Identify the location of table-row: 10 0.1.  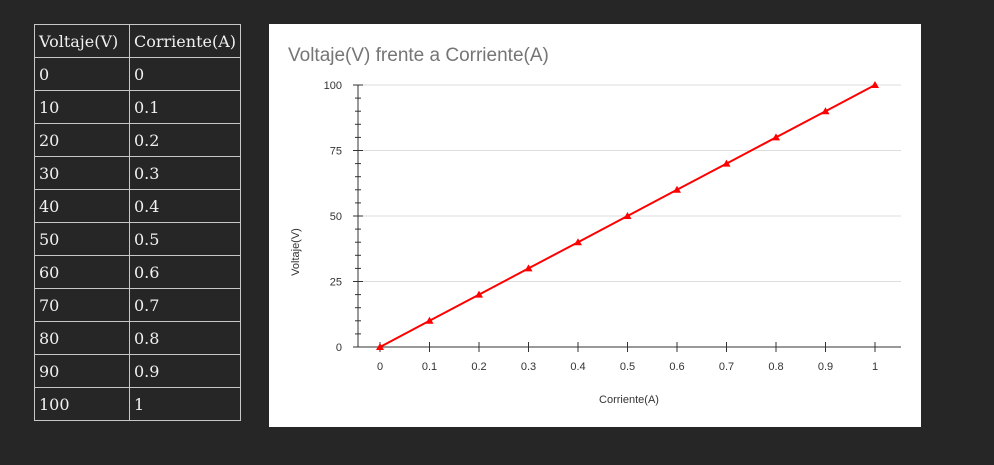
(137, 107).